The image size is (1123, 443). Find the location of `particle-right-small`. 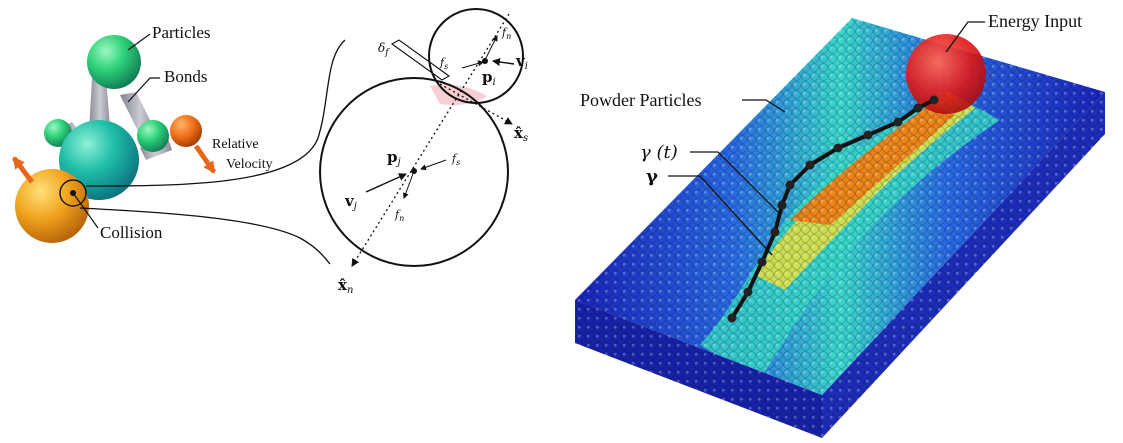

particle-right-small is located at coordinates (153, 136).